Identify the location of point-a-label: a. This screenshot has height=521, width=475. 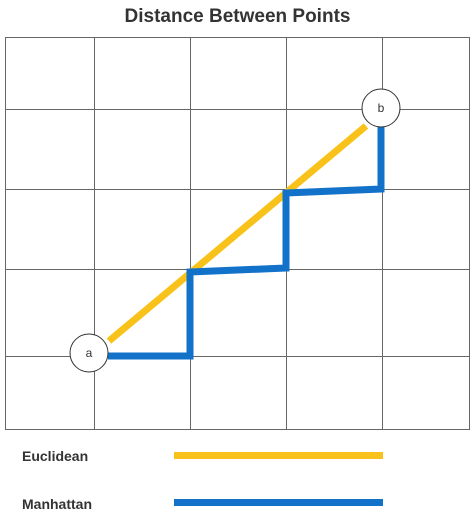
(89, 353).